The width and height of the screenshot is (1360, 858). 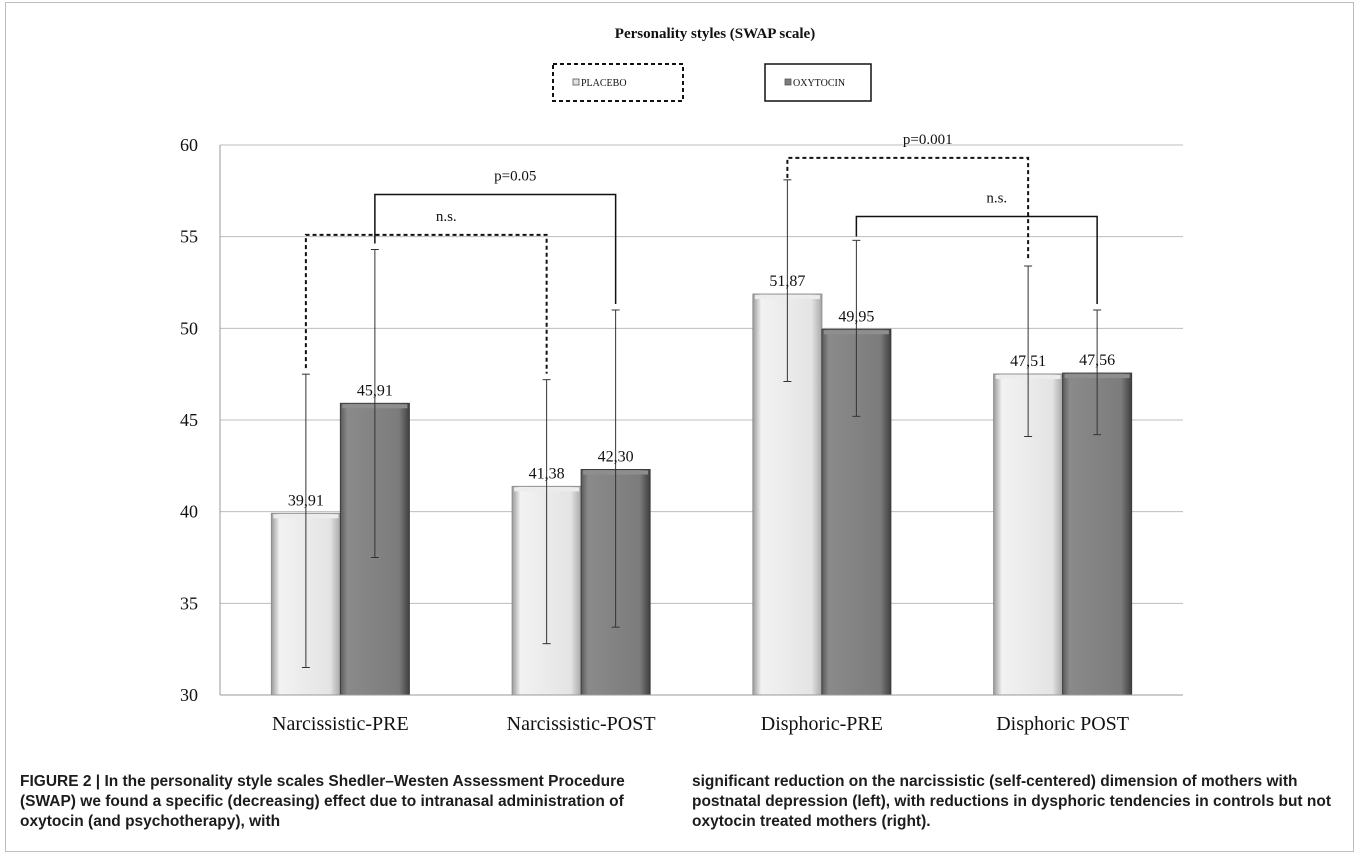 I want to click on y-tick-label: 45, so click(x=189, y=420).